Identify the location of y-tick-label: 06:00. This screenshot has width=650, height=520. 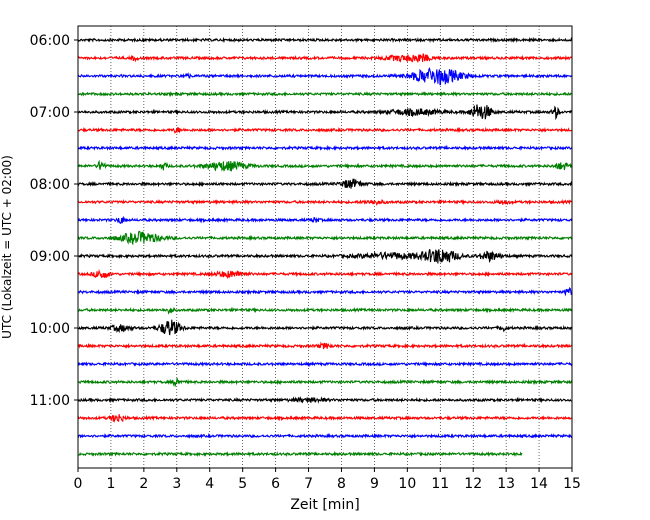
(50, 41).